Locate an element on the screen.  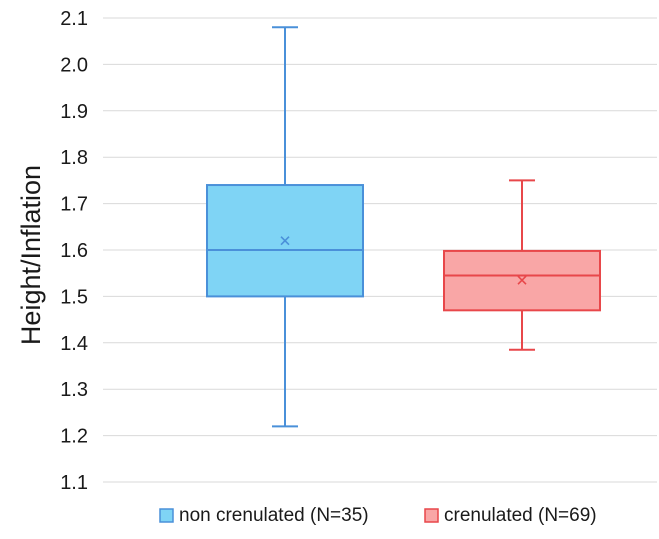
legend: non crenulated (N=35) crenulated (N=69) is located at coordinates (378, 515).